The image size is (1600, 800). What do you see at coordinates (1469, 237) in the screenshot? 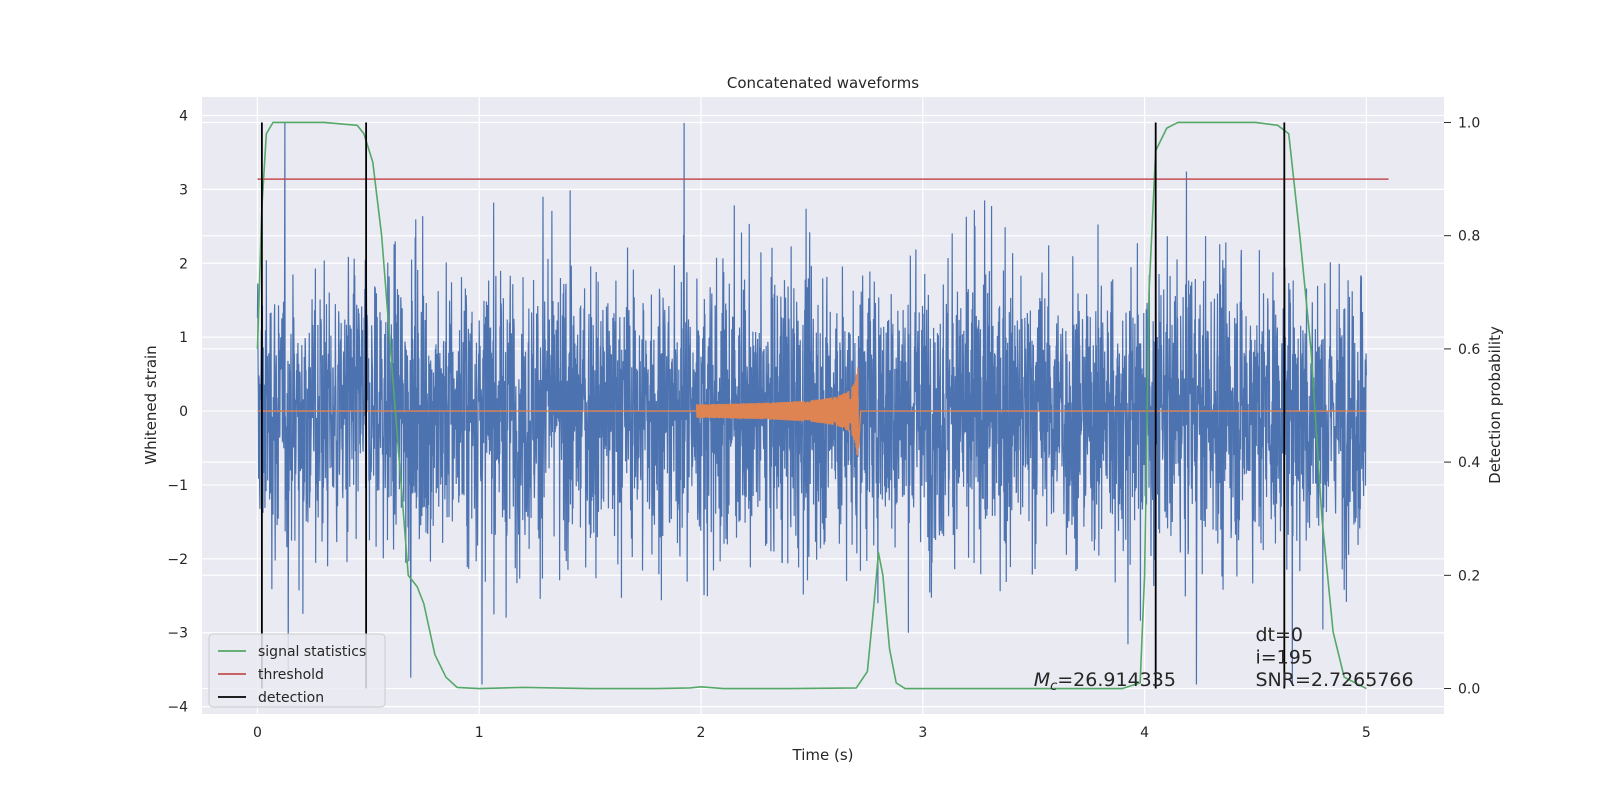
I see `y-right-tick-label: 0.8` at bounding box center [1469, 237].